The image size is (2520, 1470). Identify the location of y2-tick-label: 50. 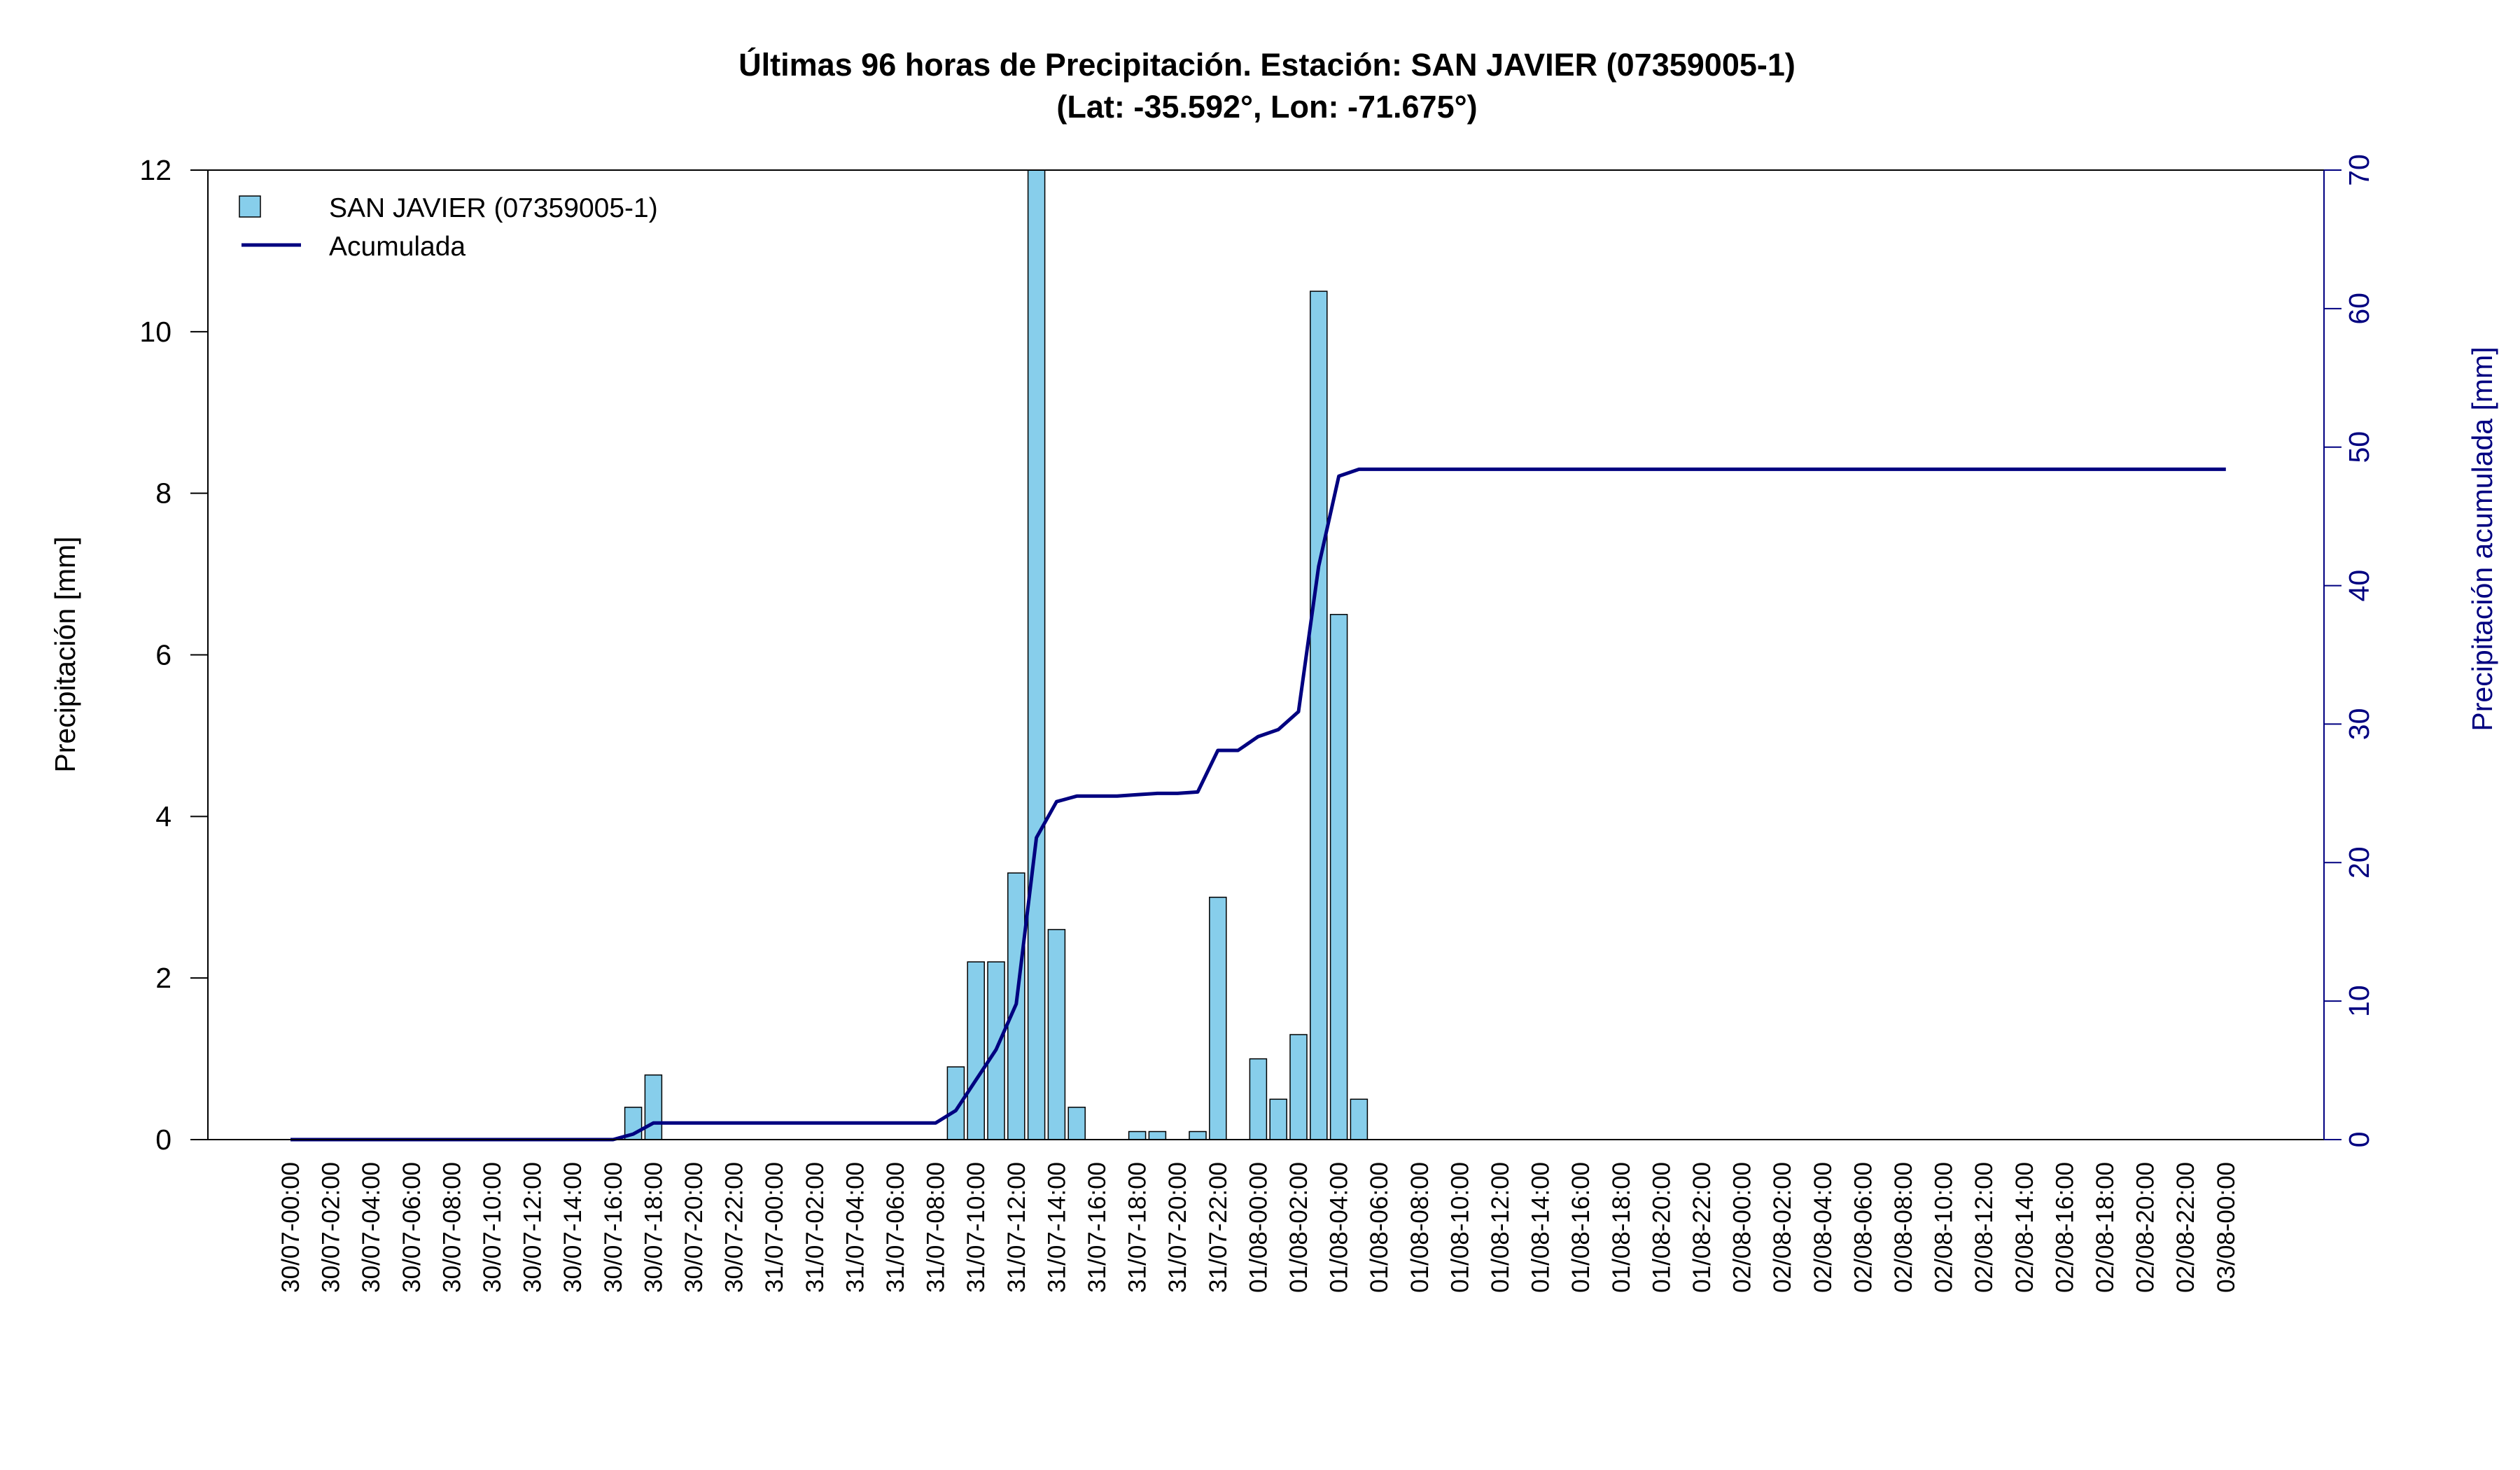
(2359, 447).